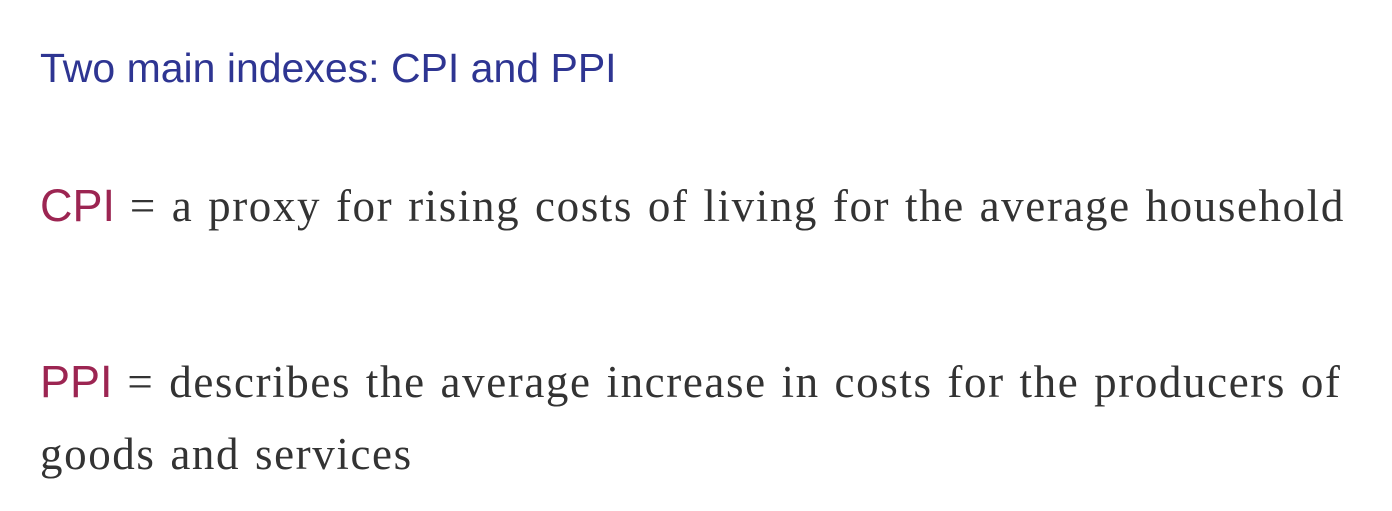 The height and width of the screenshot is (511, 1392). I want to click on slide-title: Two main indexes: CPI and PPI, so click(328, 68).